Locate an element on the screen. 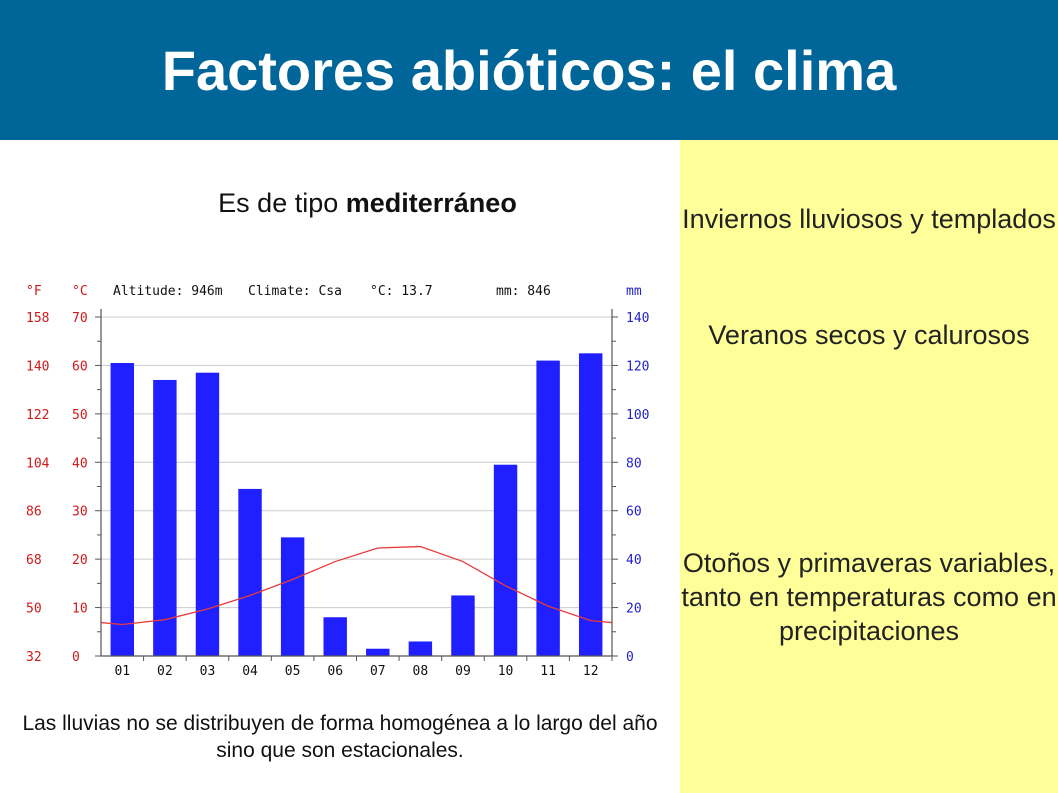  tick-label-mm: 20 is located at coordinates (634, 609).